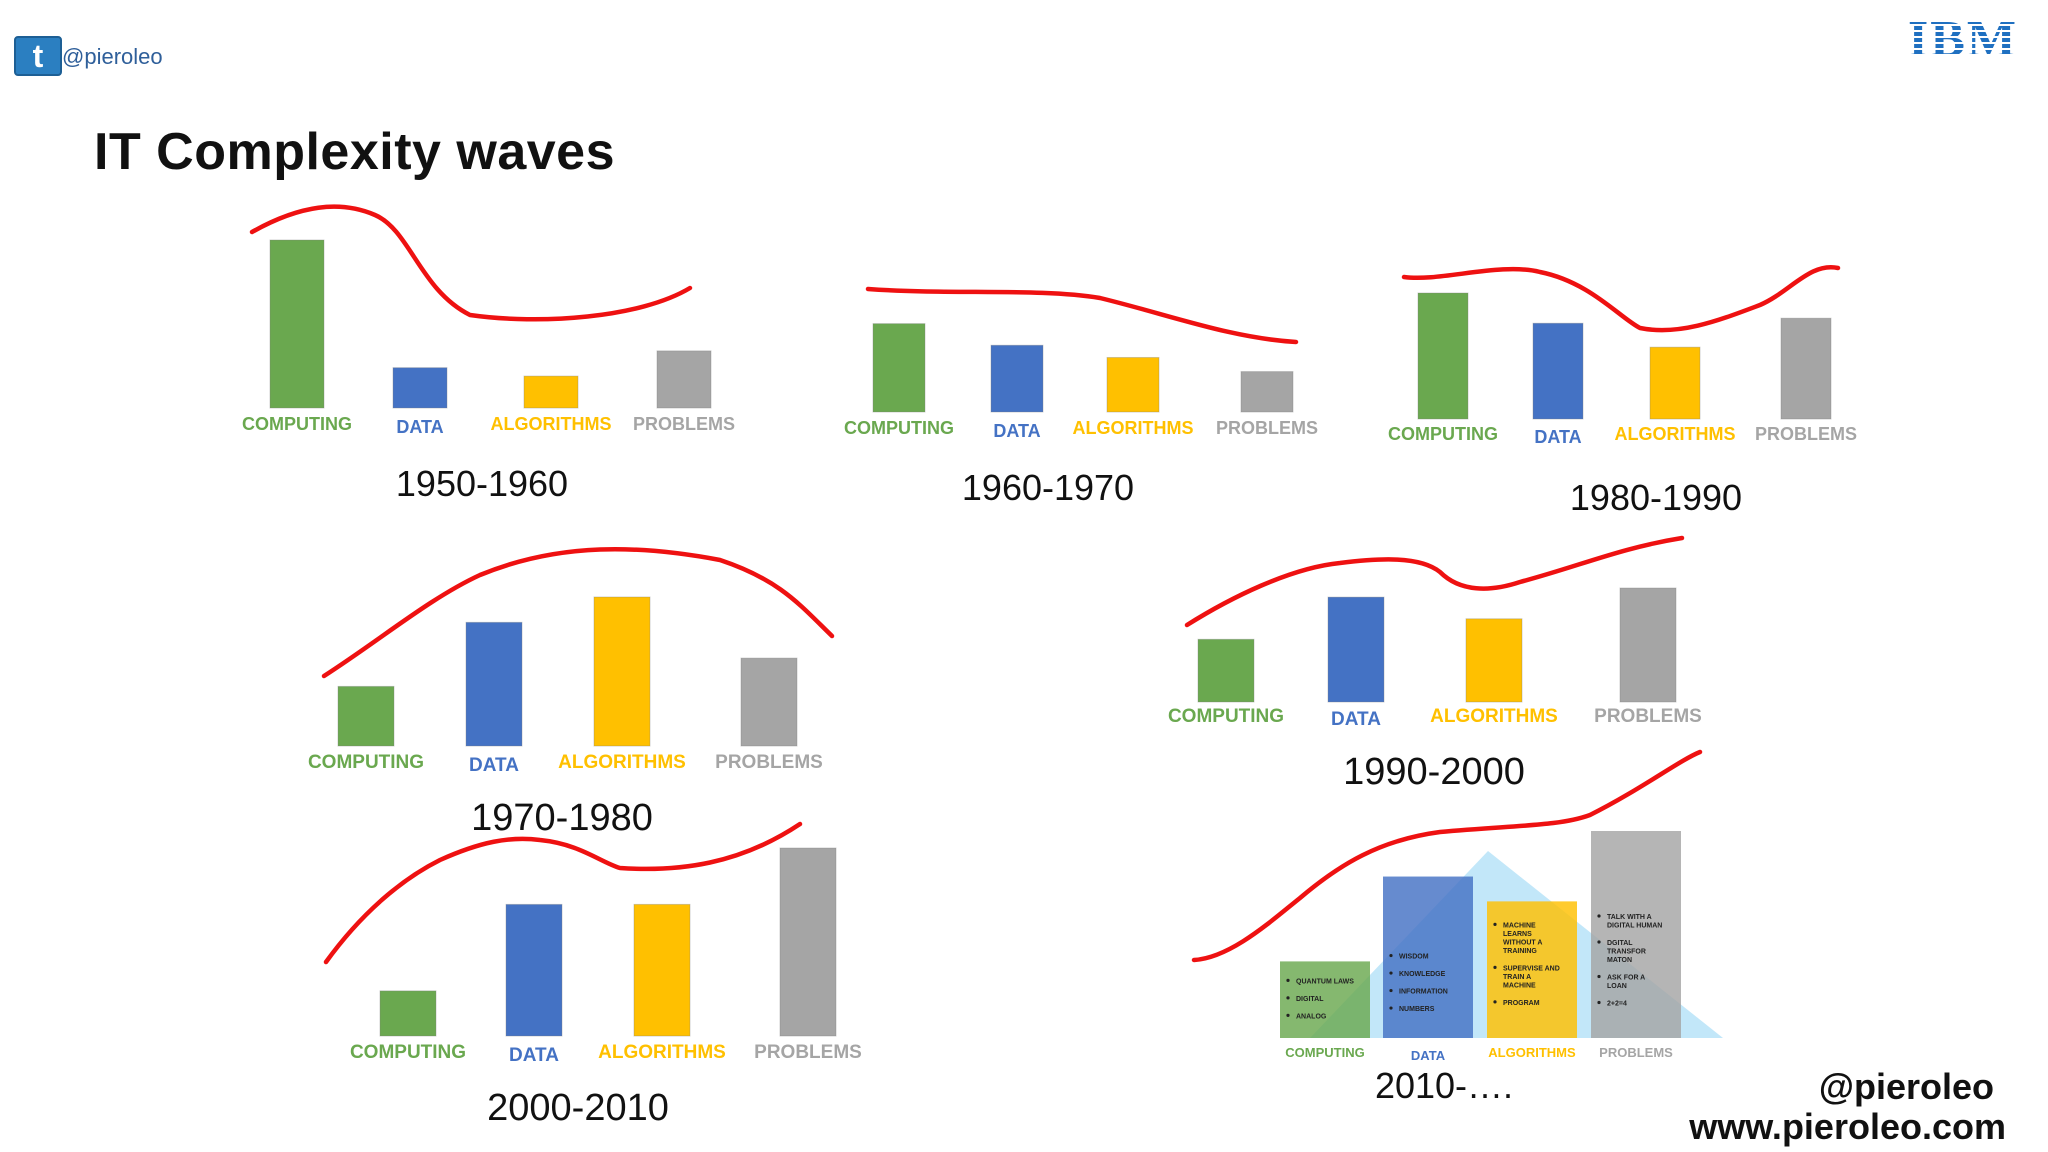  I want to click on bar-note: ASK FOR A LOAN, so click(1626, 983).